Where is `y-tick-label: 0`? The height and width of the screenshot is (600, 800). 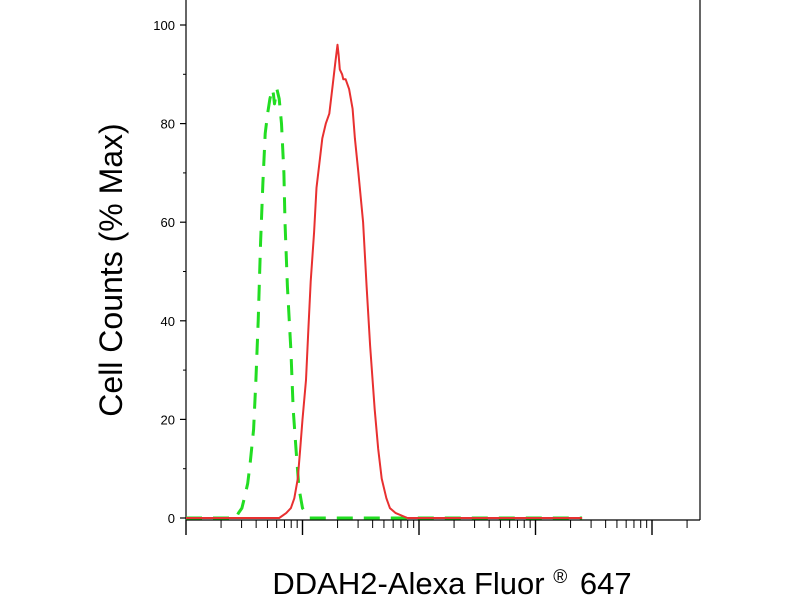 y-tick-label: 0 is located at coordinates (171, 518).